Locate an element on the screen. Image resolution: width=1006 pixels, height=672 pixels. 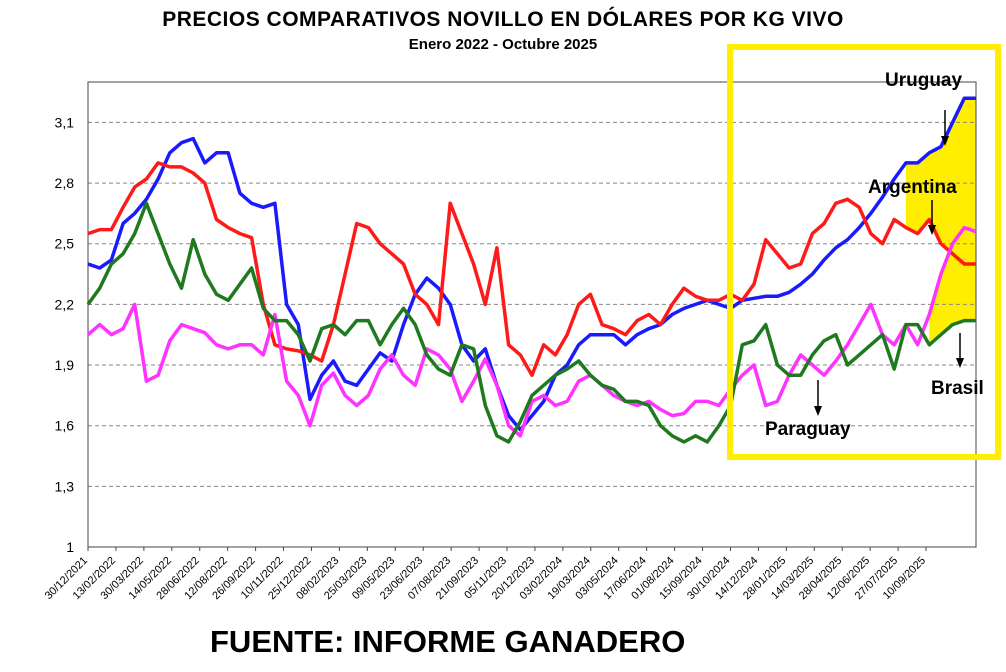
y-tick-label: 3,1 is located at coordinates (65, 122).